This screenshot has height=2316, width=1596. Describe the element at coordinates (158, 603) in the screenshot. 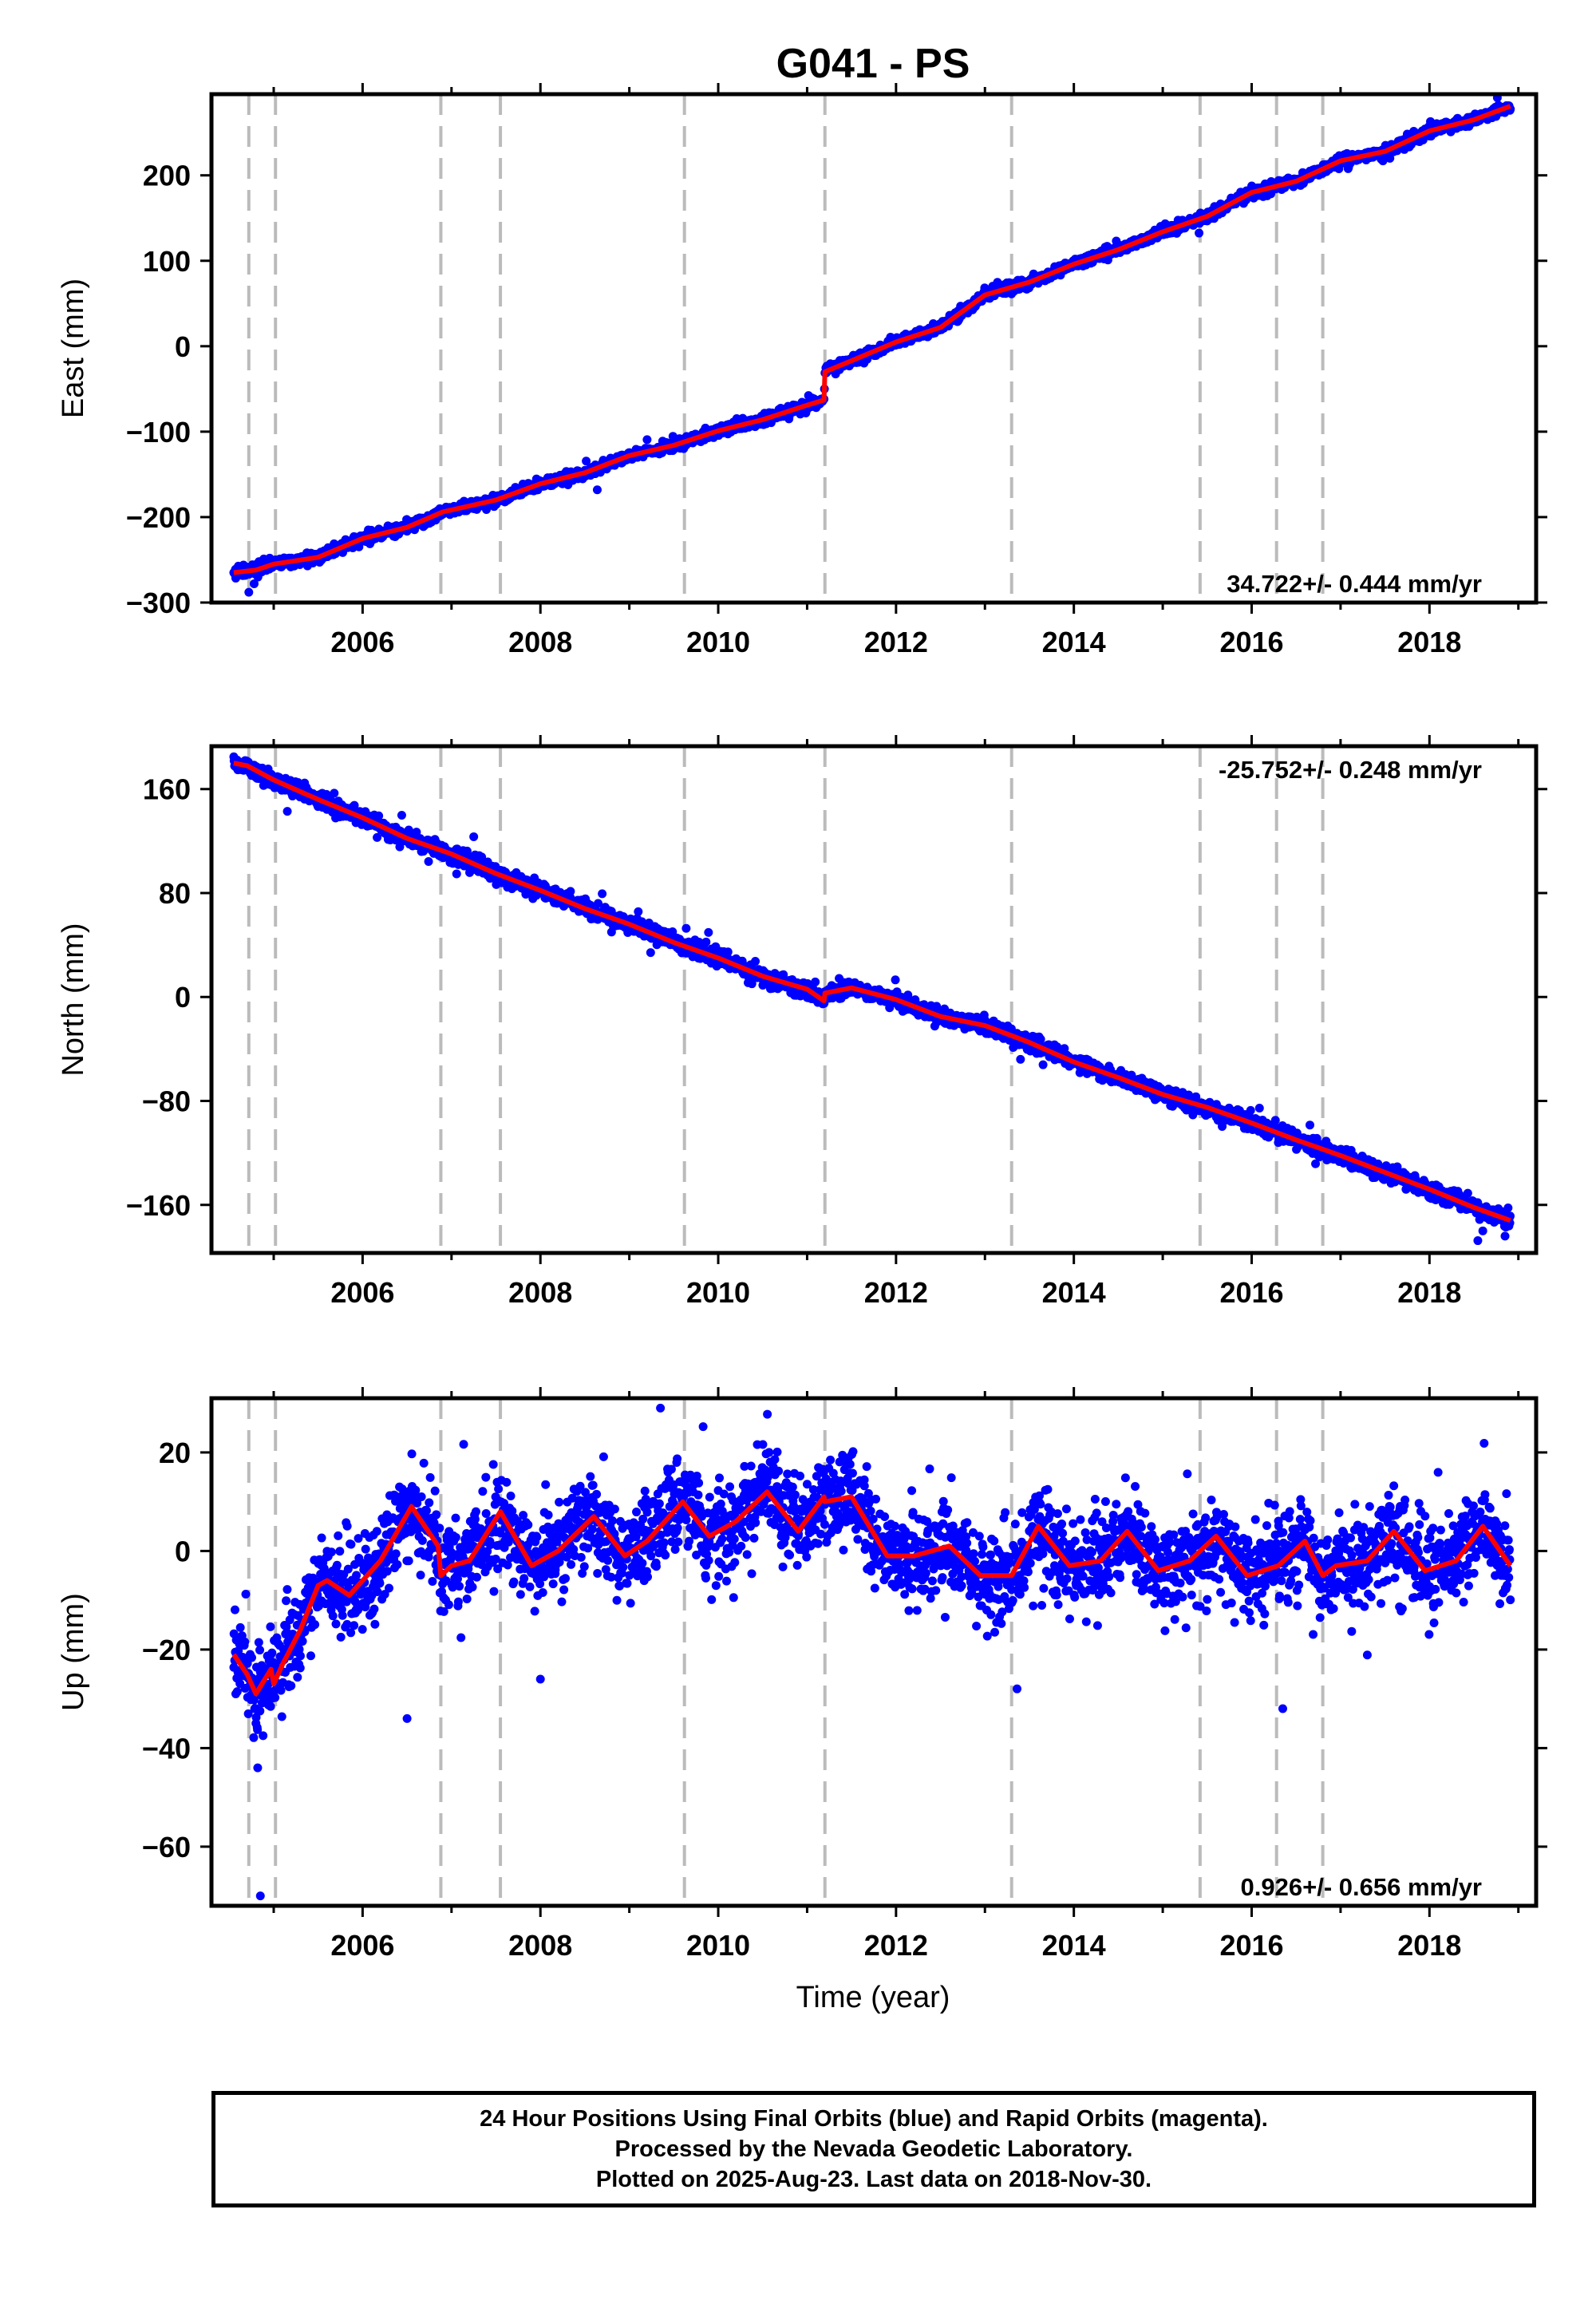

I see `east-y-tick-label: −300` at that location.